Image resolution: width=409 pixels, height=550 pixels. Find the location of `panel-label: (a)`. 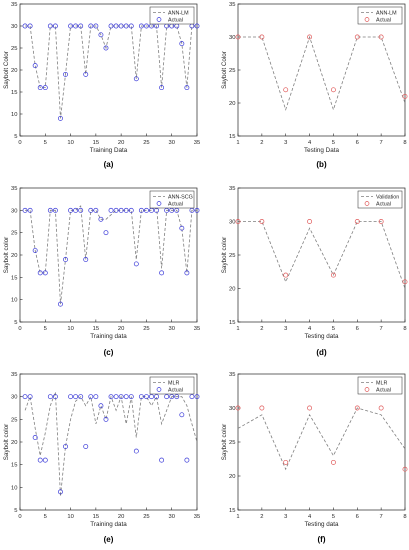

panel-label: (a) is located at coordinates (109, 164).